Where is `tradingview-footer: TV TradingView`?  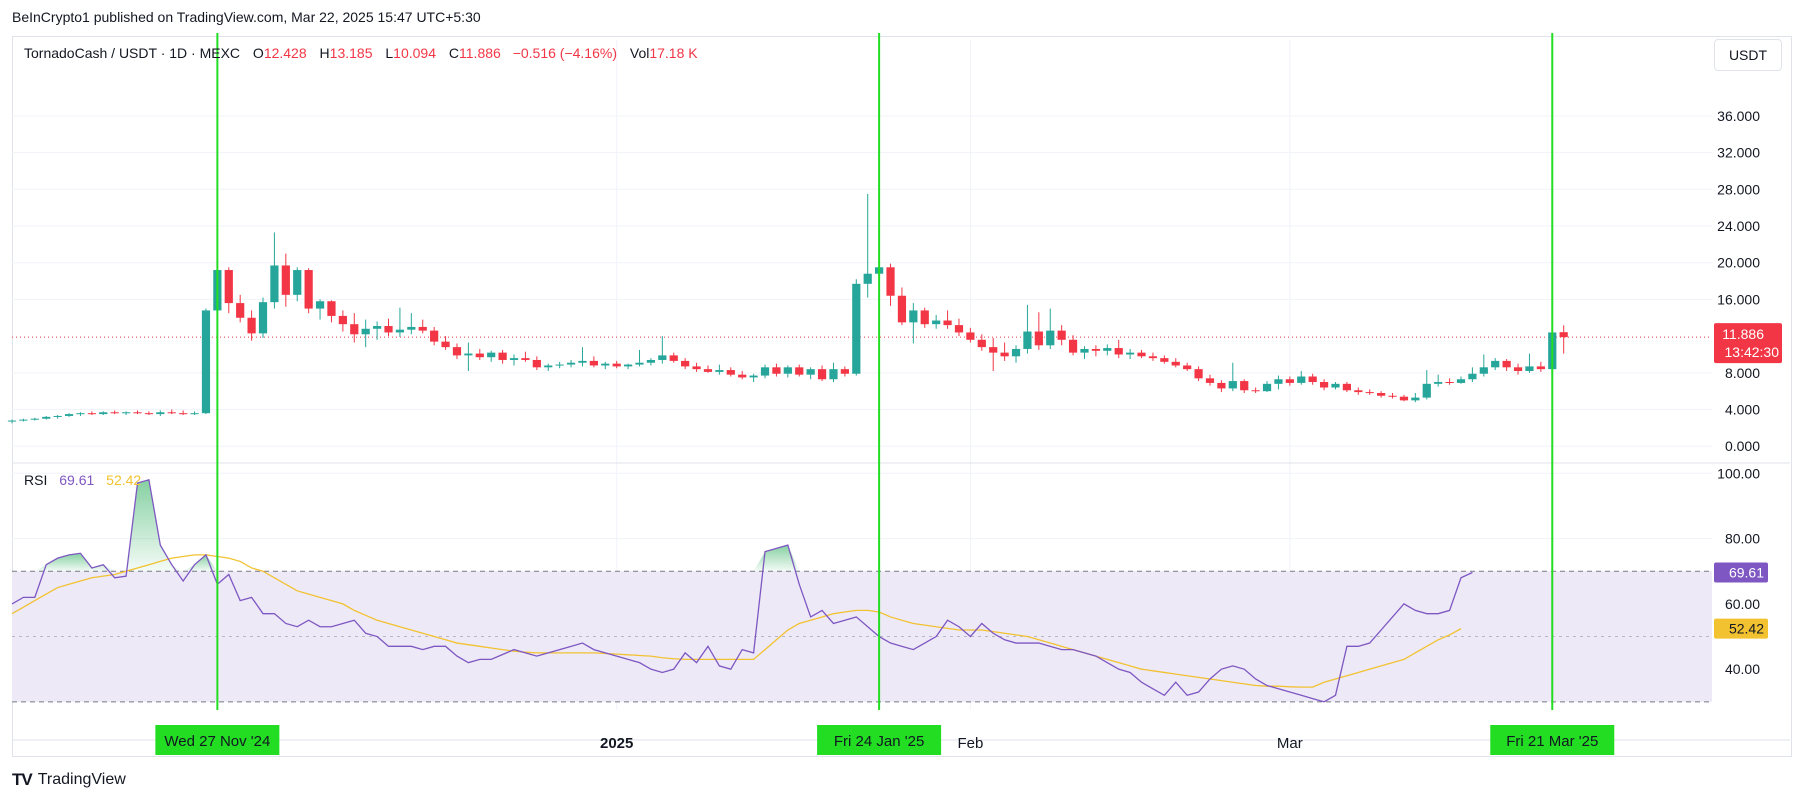 tradingview-footer: TV TradingView is located at coordinates (69, 780).